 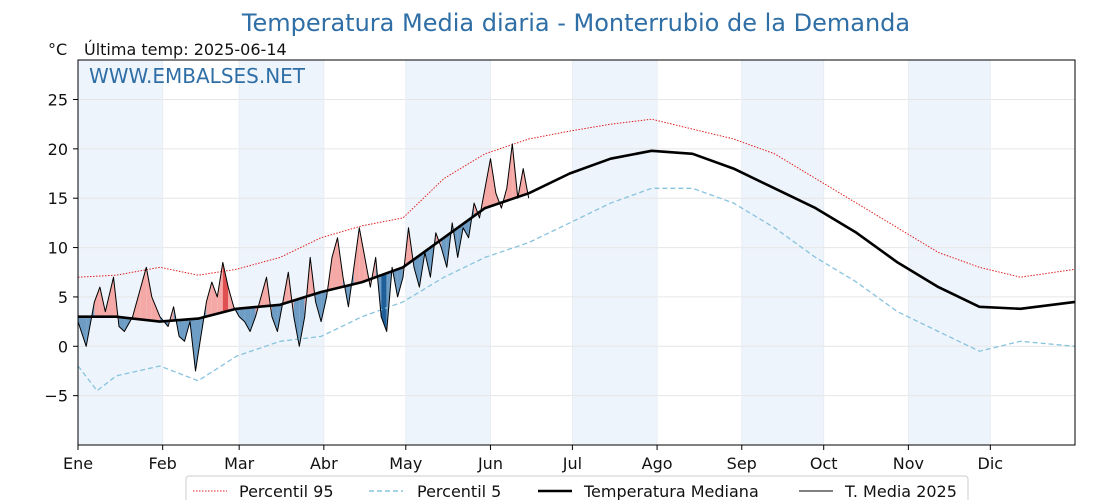 What do you see at coordinates (657, 463) in the screenshot?
I see `x-tick-label: Ago` at bounding box center [657, 463].